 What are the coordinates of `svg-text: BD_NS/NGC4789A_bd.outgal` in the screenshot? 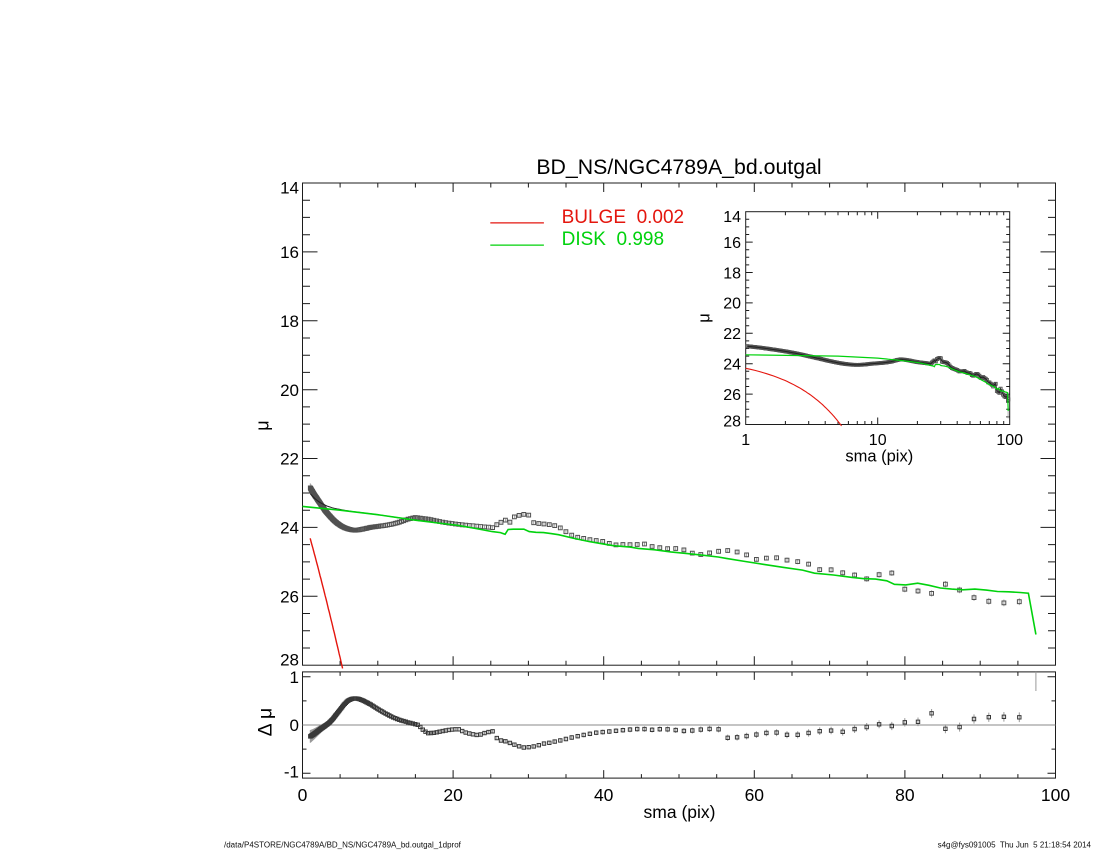 It's located at (678, 167).